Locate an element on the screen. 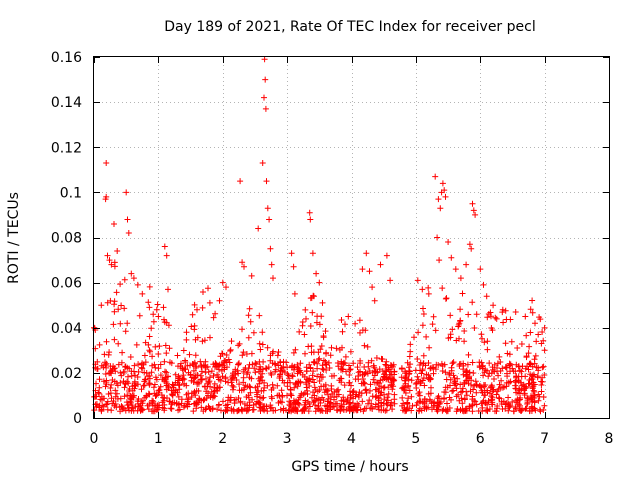  x-tick-label: 3 is located at coordinates (287, 439).